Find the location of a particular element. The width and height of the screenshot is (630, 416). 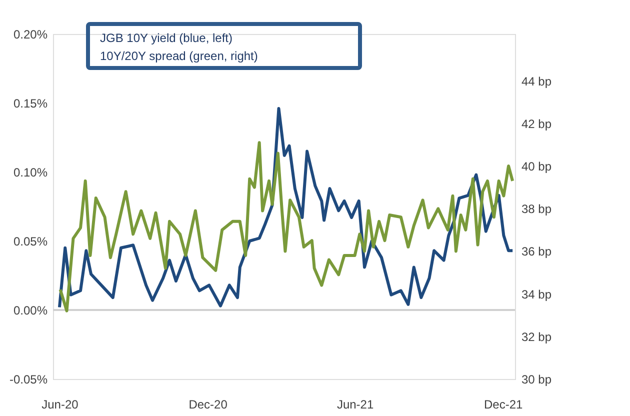

y2-tick-label: 38 bp is located at coordinates (537, 209).